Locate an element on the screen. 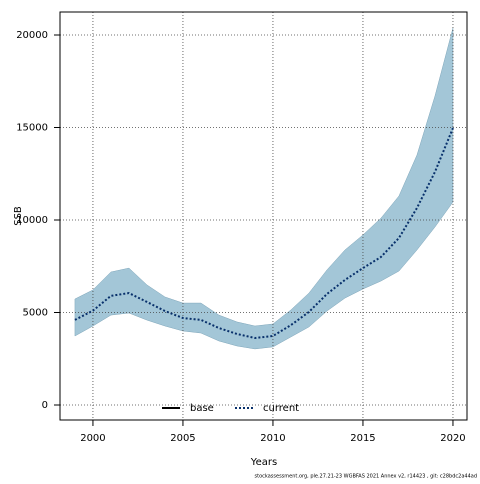 This screenshot has height=484, width=480. x-tick-label: 2000 is located at coordinates (92, 438).